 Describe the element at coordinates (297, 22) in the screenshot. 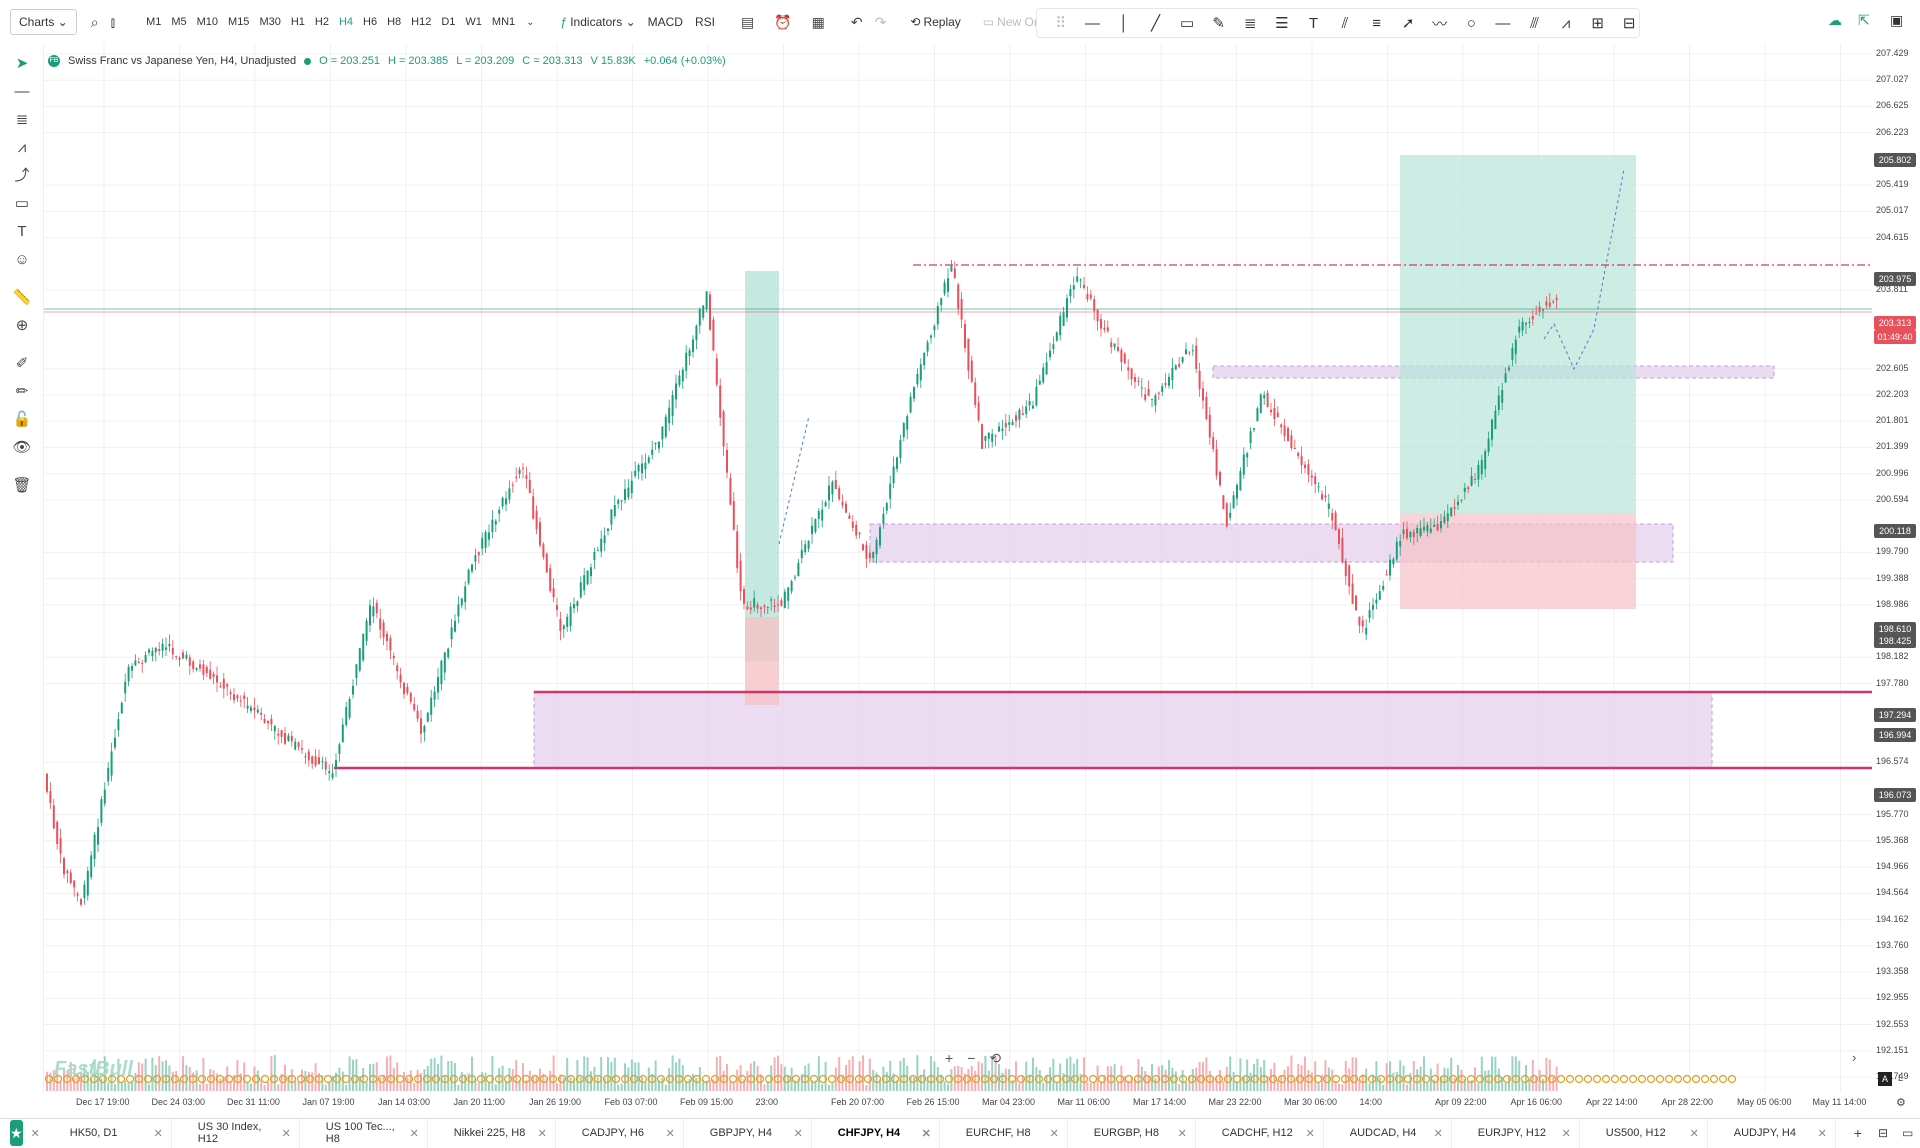

I see `timeframe-h1: H1` at that location.